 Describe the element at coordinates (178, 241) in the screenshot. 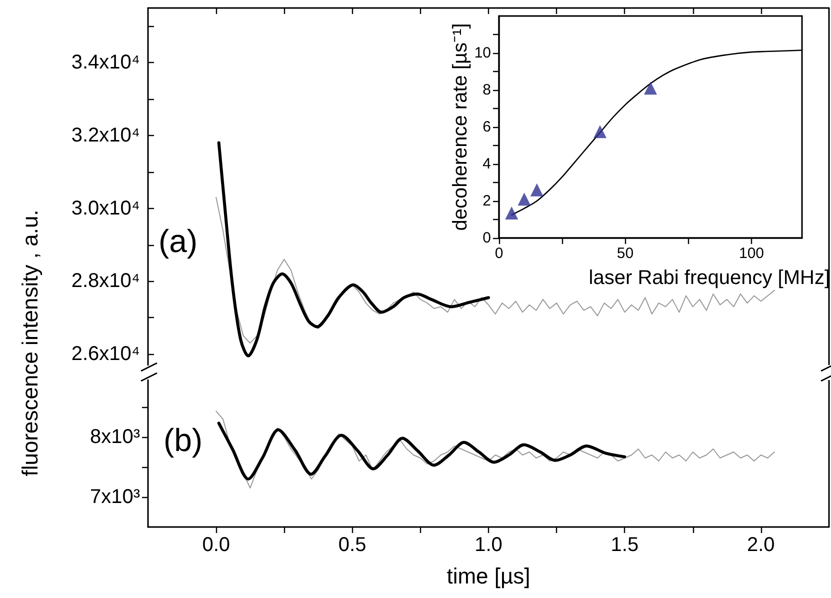

I see `annotation: (a)` at that location.